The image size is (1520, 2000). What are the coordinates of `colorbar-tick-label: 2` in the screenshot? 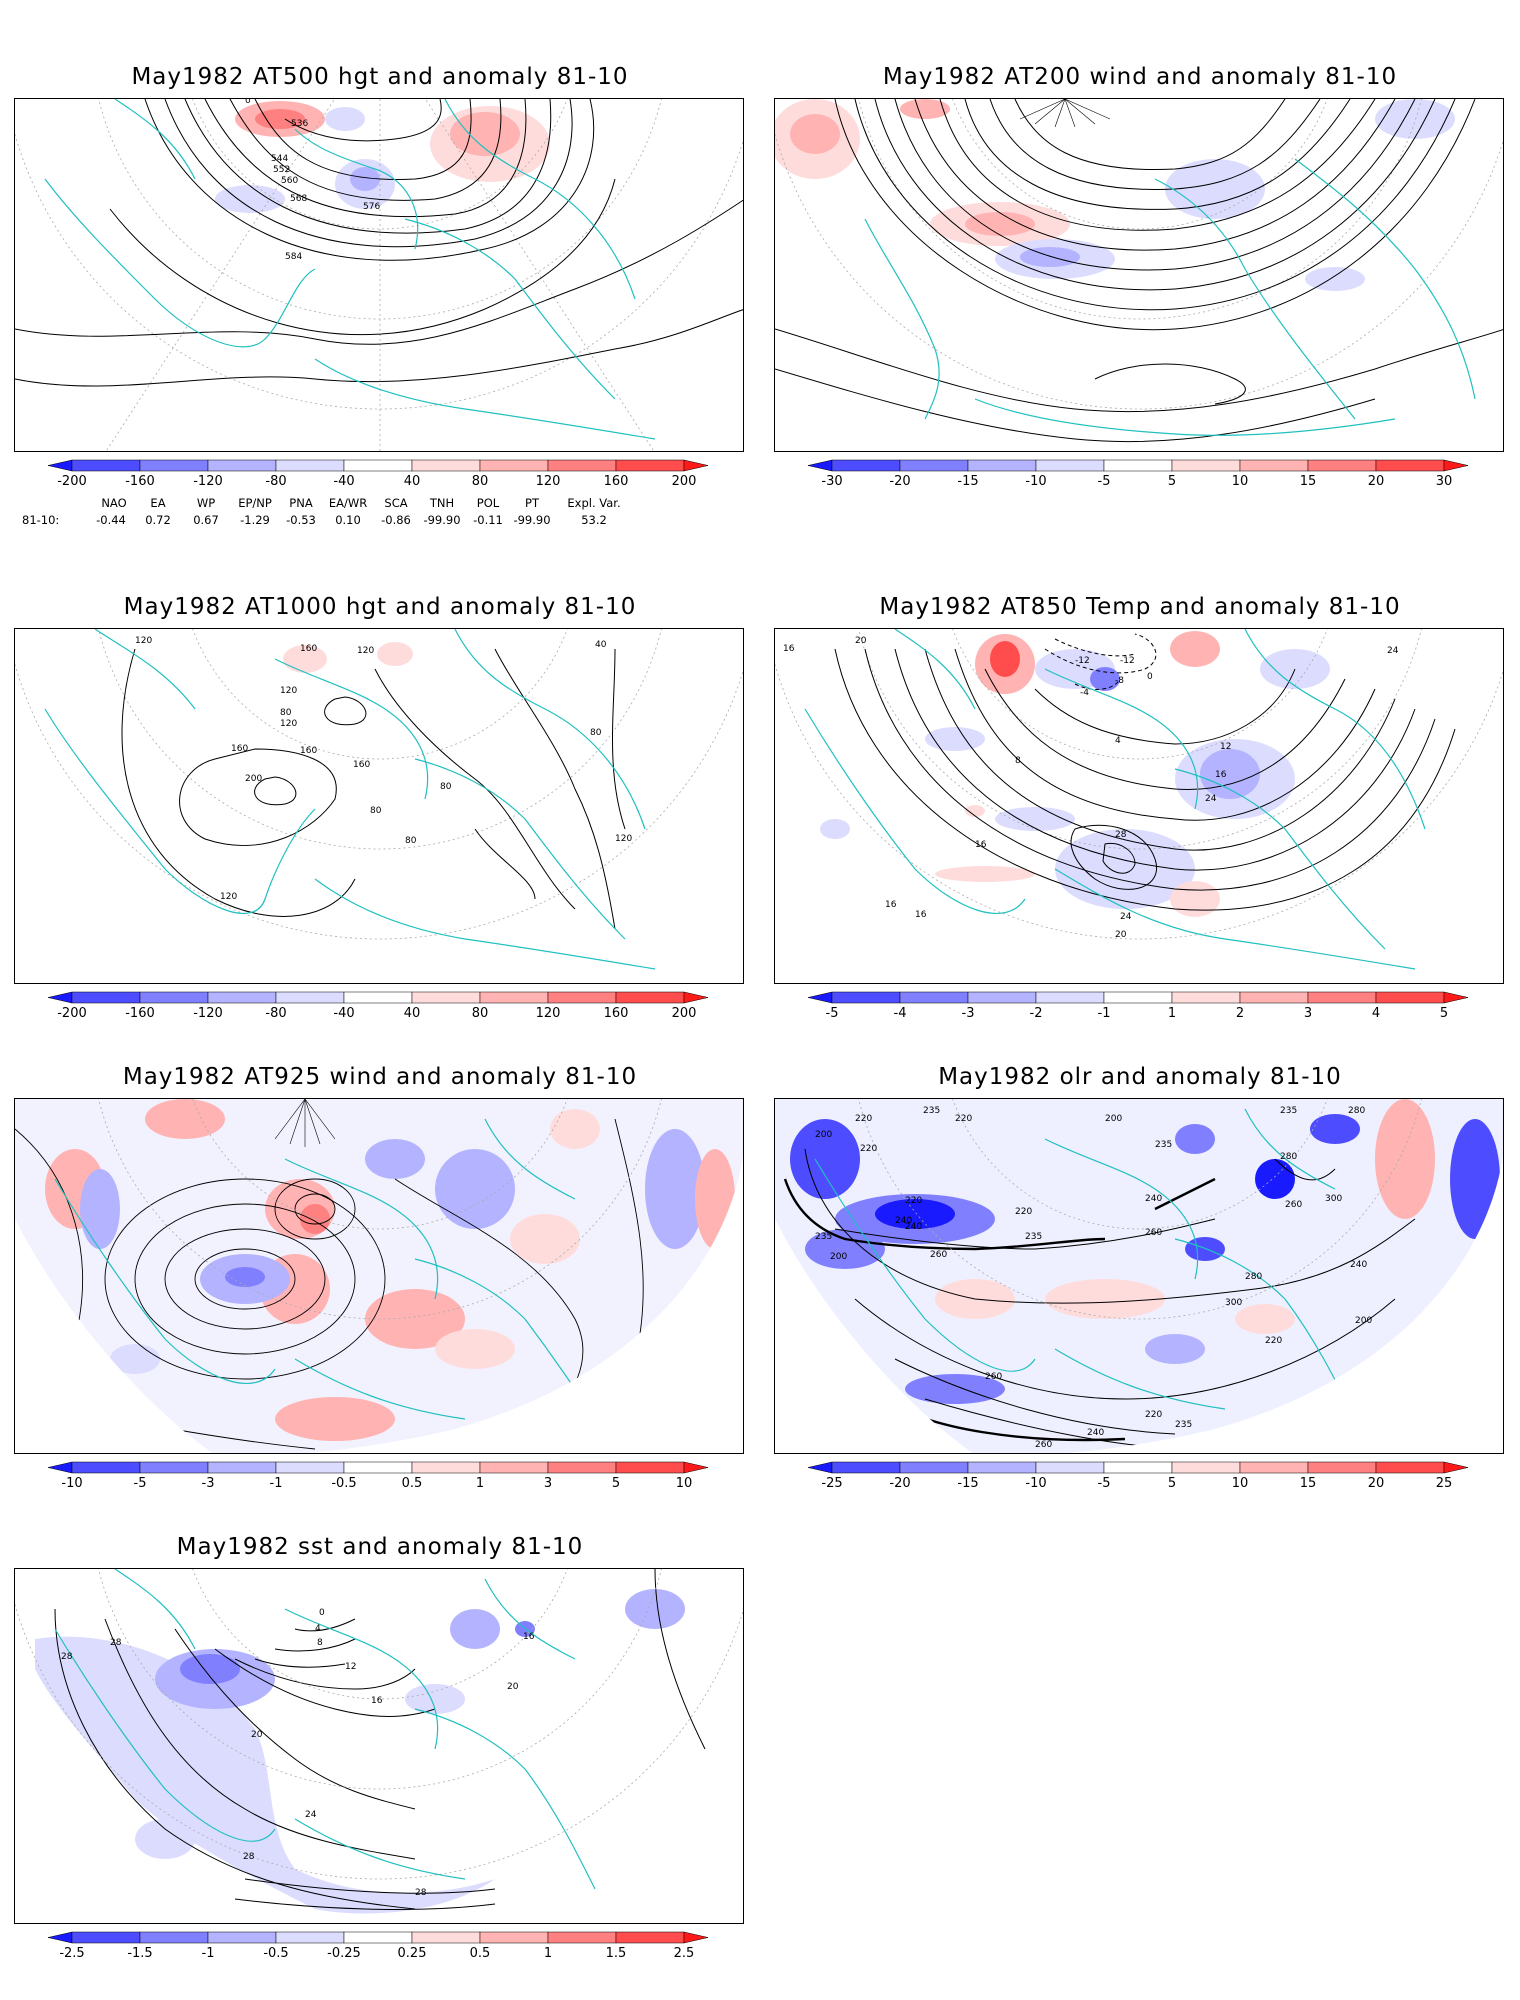 It's located at (1240, 1013).